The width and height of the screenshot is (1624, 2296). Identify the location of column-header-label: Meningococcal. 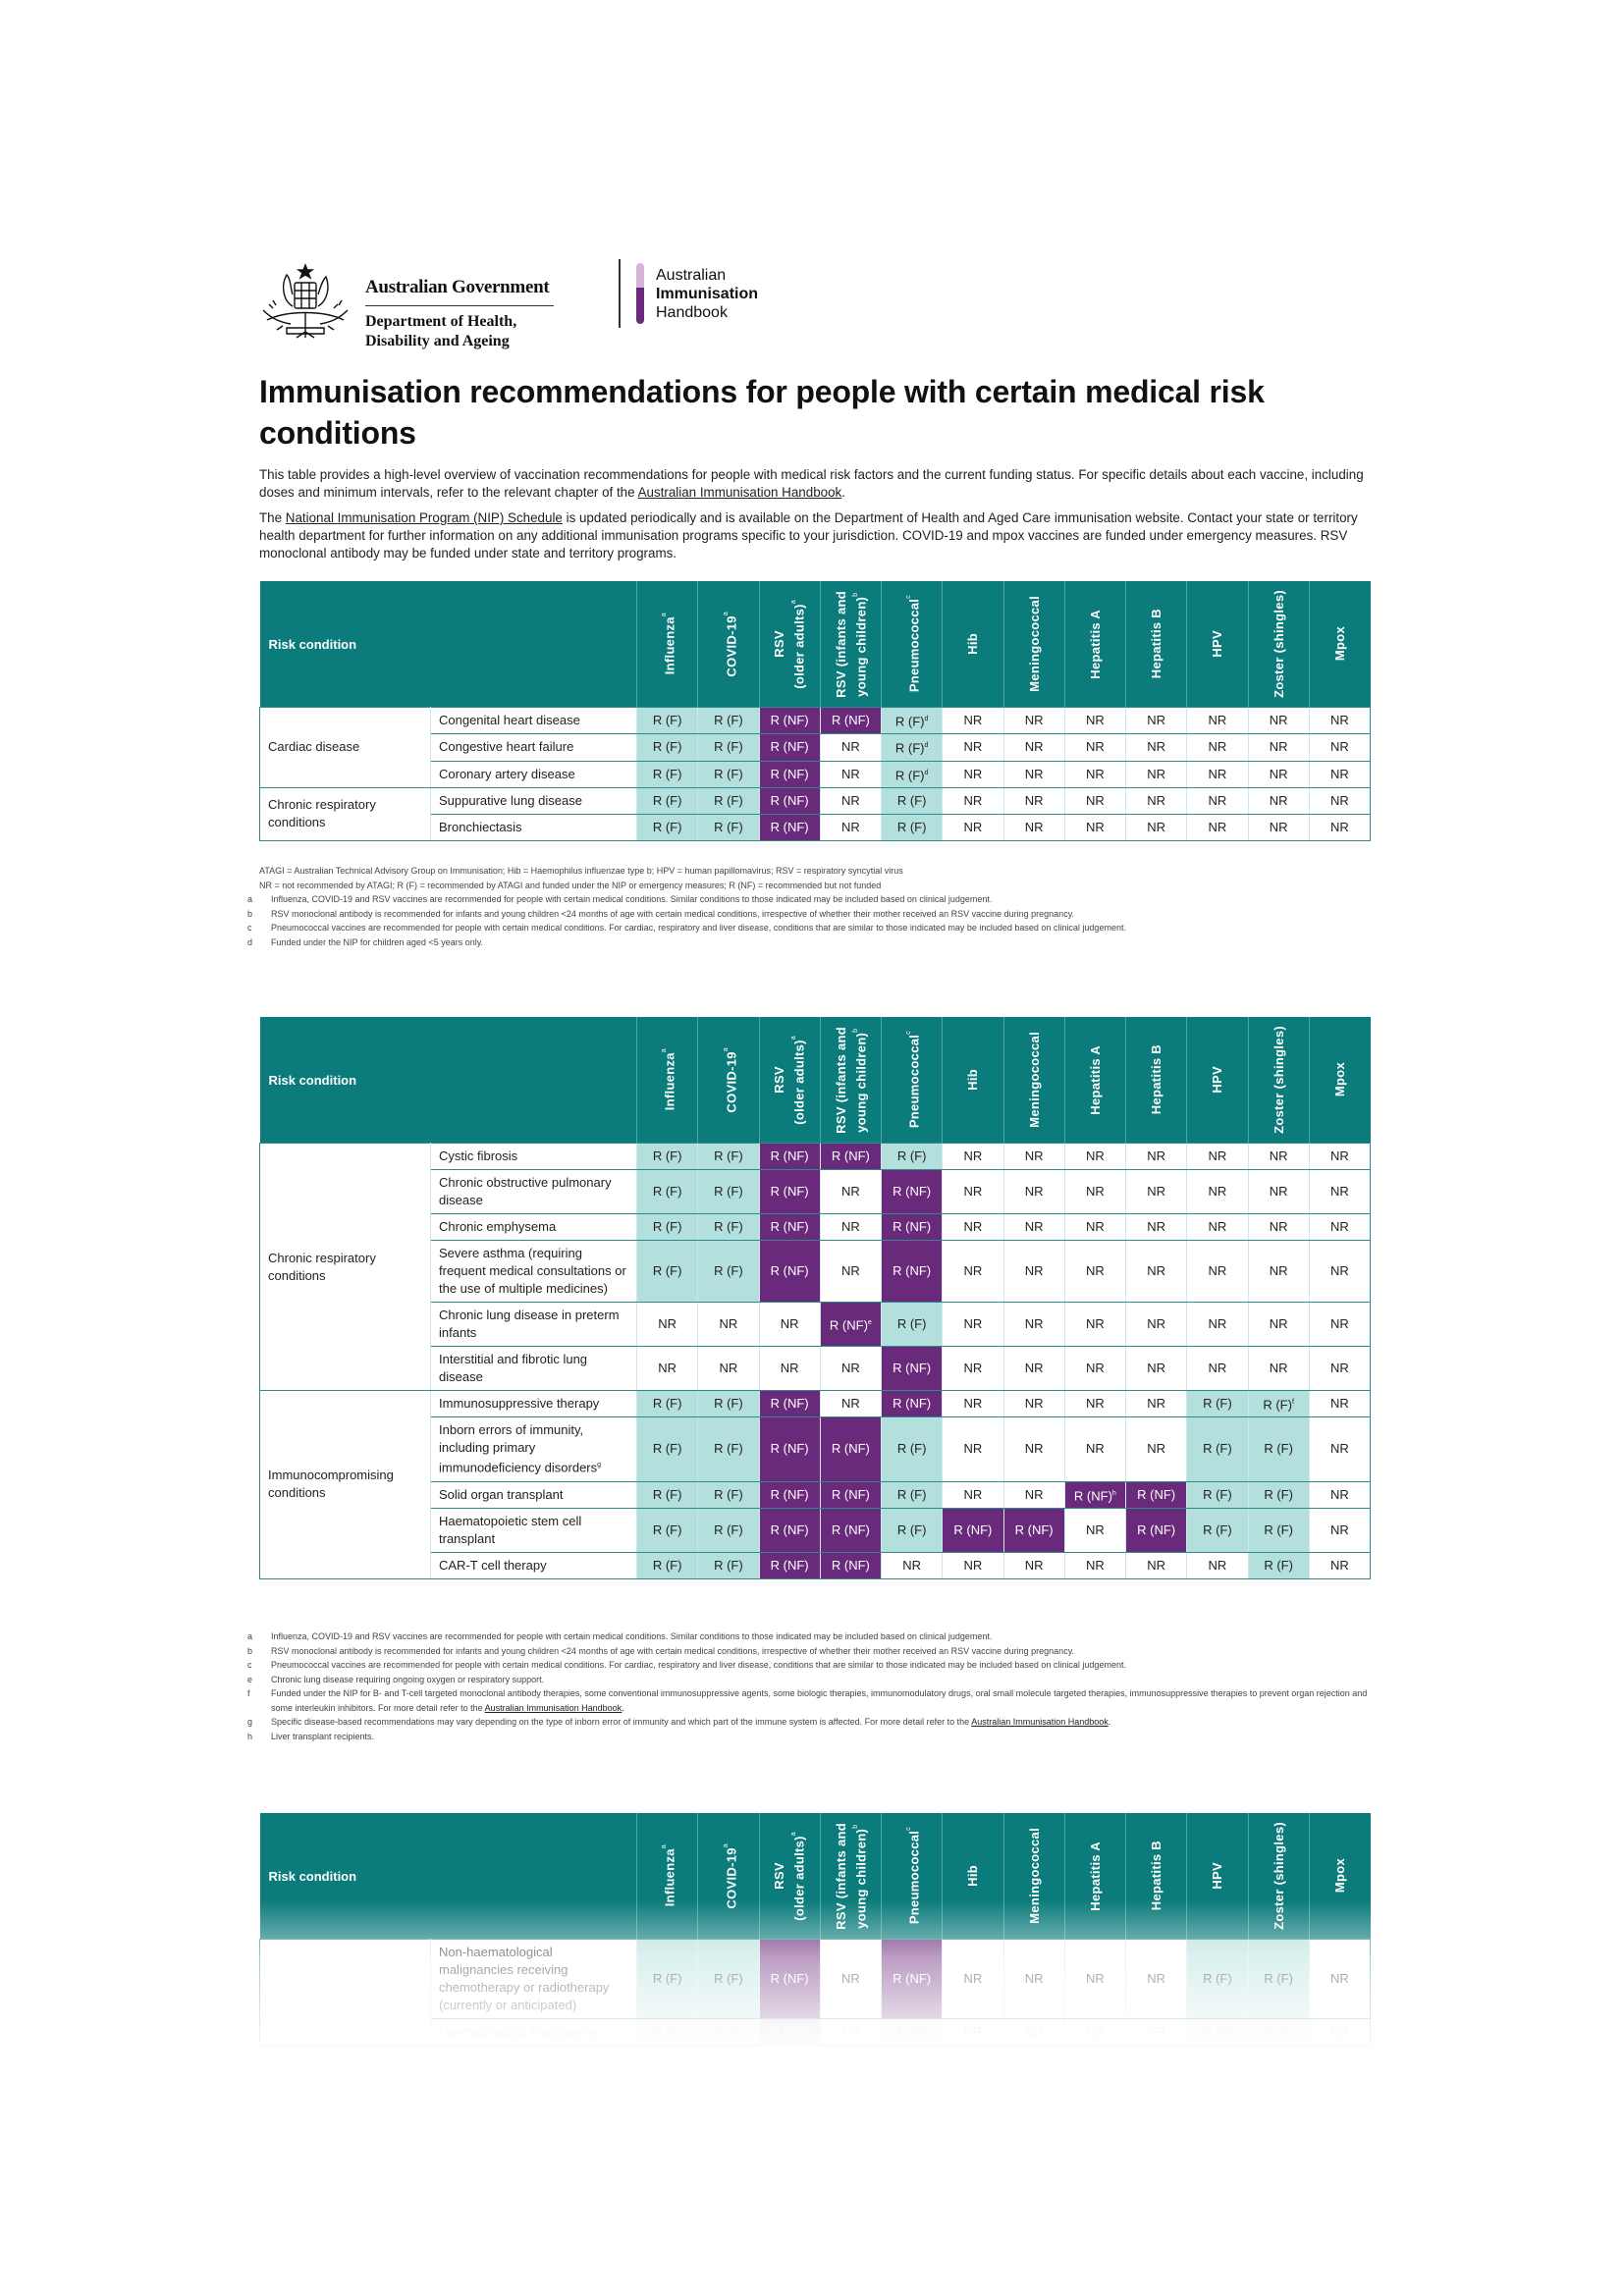
(1034, 1080).